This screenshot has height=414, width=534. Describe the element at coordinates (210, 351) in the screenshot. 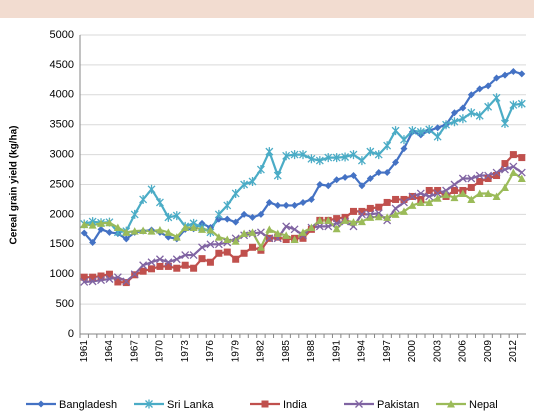

I see `x-tick-label: 1976` at that location.